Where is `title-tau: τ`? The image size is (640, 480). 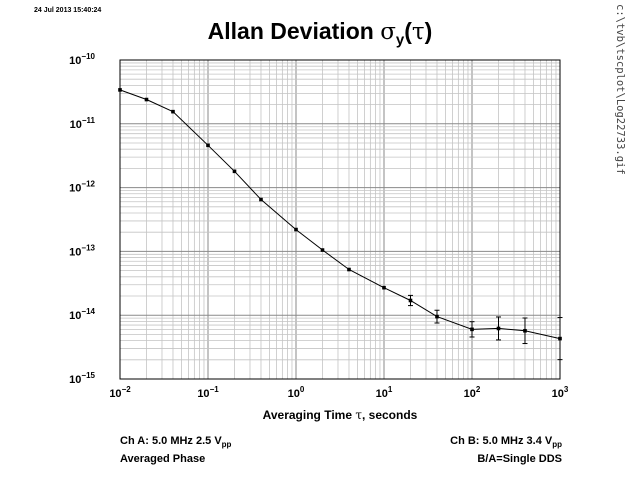
title-tau: τ is located at coordinates (418, 32).